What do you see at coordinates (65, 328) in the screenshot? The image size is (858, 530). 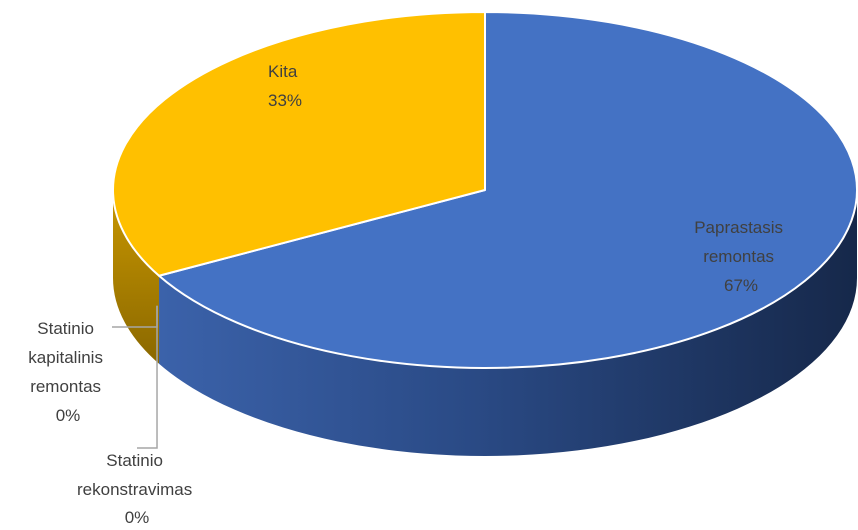 I see `slice-name-kapitalinis-line1: Statinio` at bounding box center [65, 328].